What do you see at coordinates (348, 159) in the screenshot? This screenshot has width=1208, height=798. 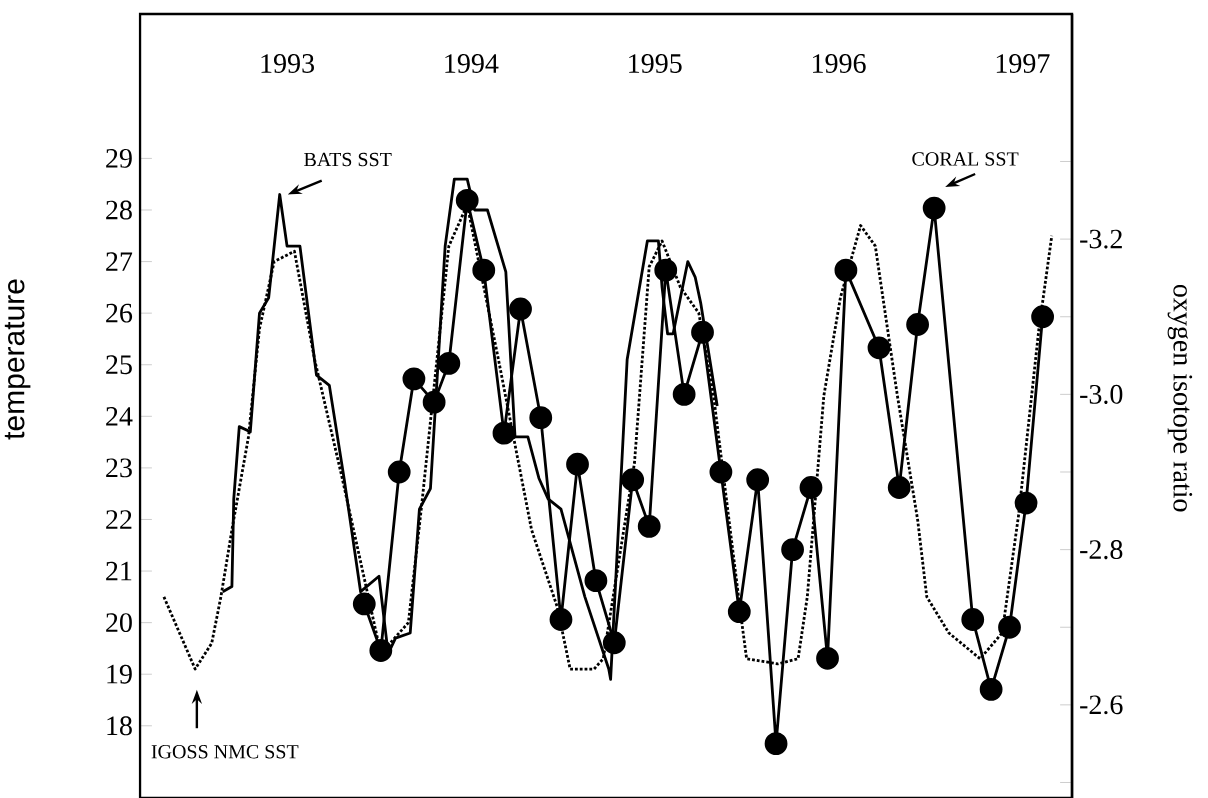 I see `annotation: BATS SST` at bounding box center [348, 159].